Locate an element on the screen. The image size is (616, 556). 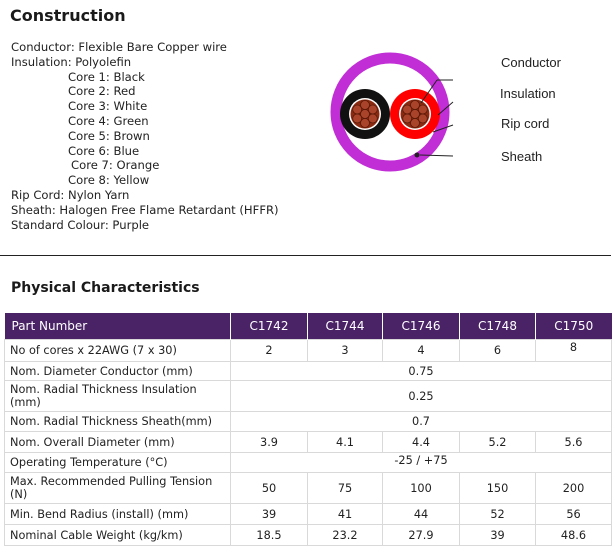
table-cell: 3 is located at coordinates (345, 350).